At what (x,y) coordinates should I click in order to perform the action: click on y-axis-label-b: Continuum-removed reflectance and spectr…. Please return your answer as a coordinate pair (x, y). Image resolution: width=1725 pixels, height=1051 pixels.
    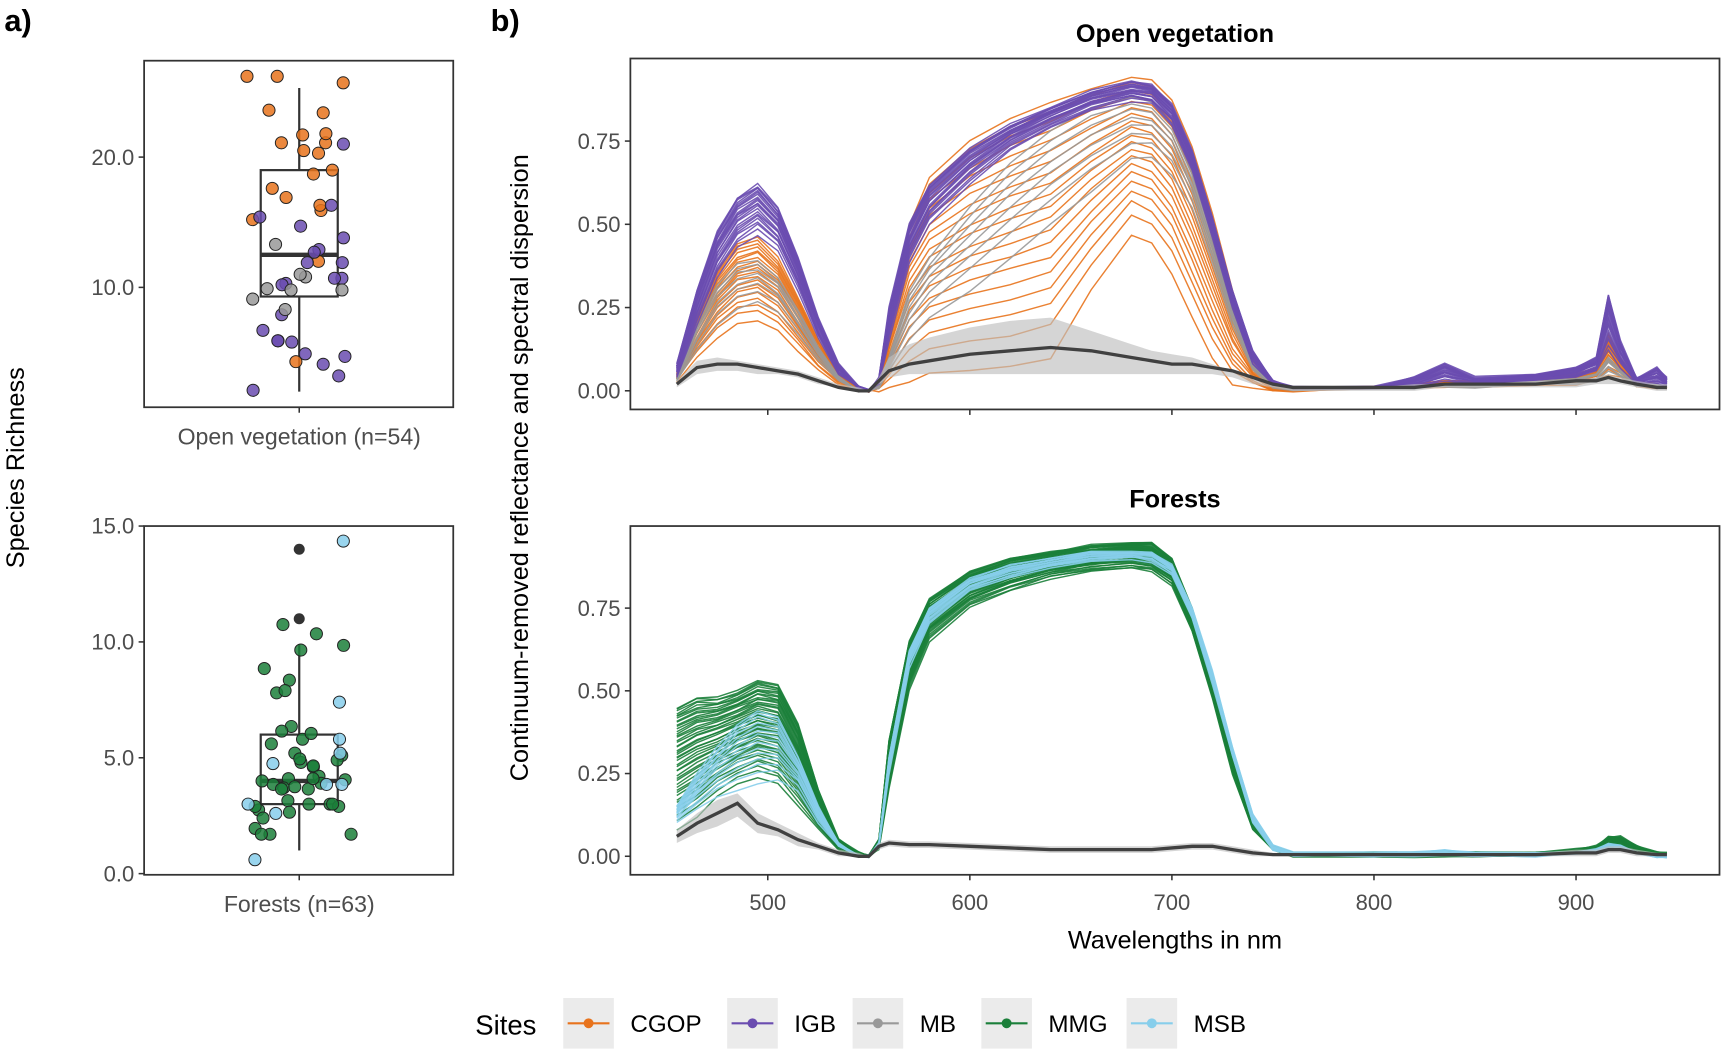
    Looking at the image, I should click on (520, 467).